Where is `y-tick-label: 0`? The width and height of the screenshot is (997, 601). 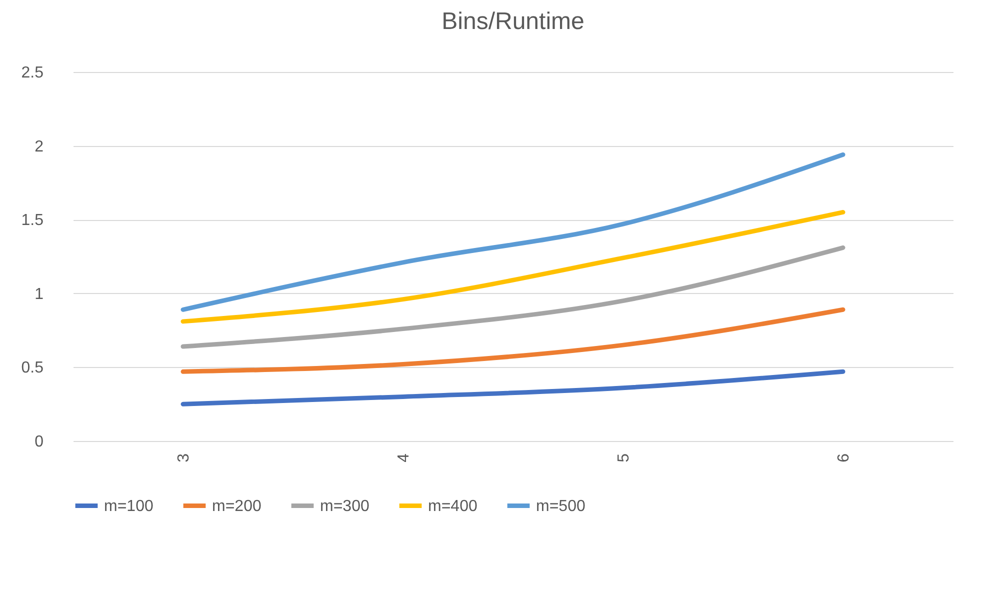 y-tick-label: 0 is located at coordinates (39, 442).